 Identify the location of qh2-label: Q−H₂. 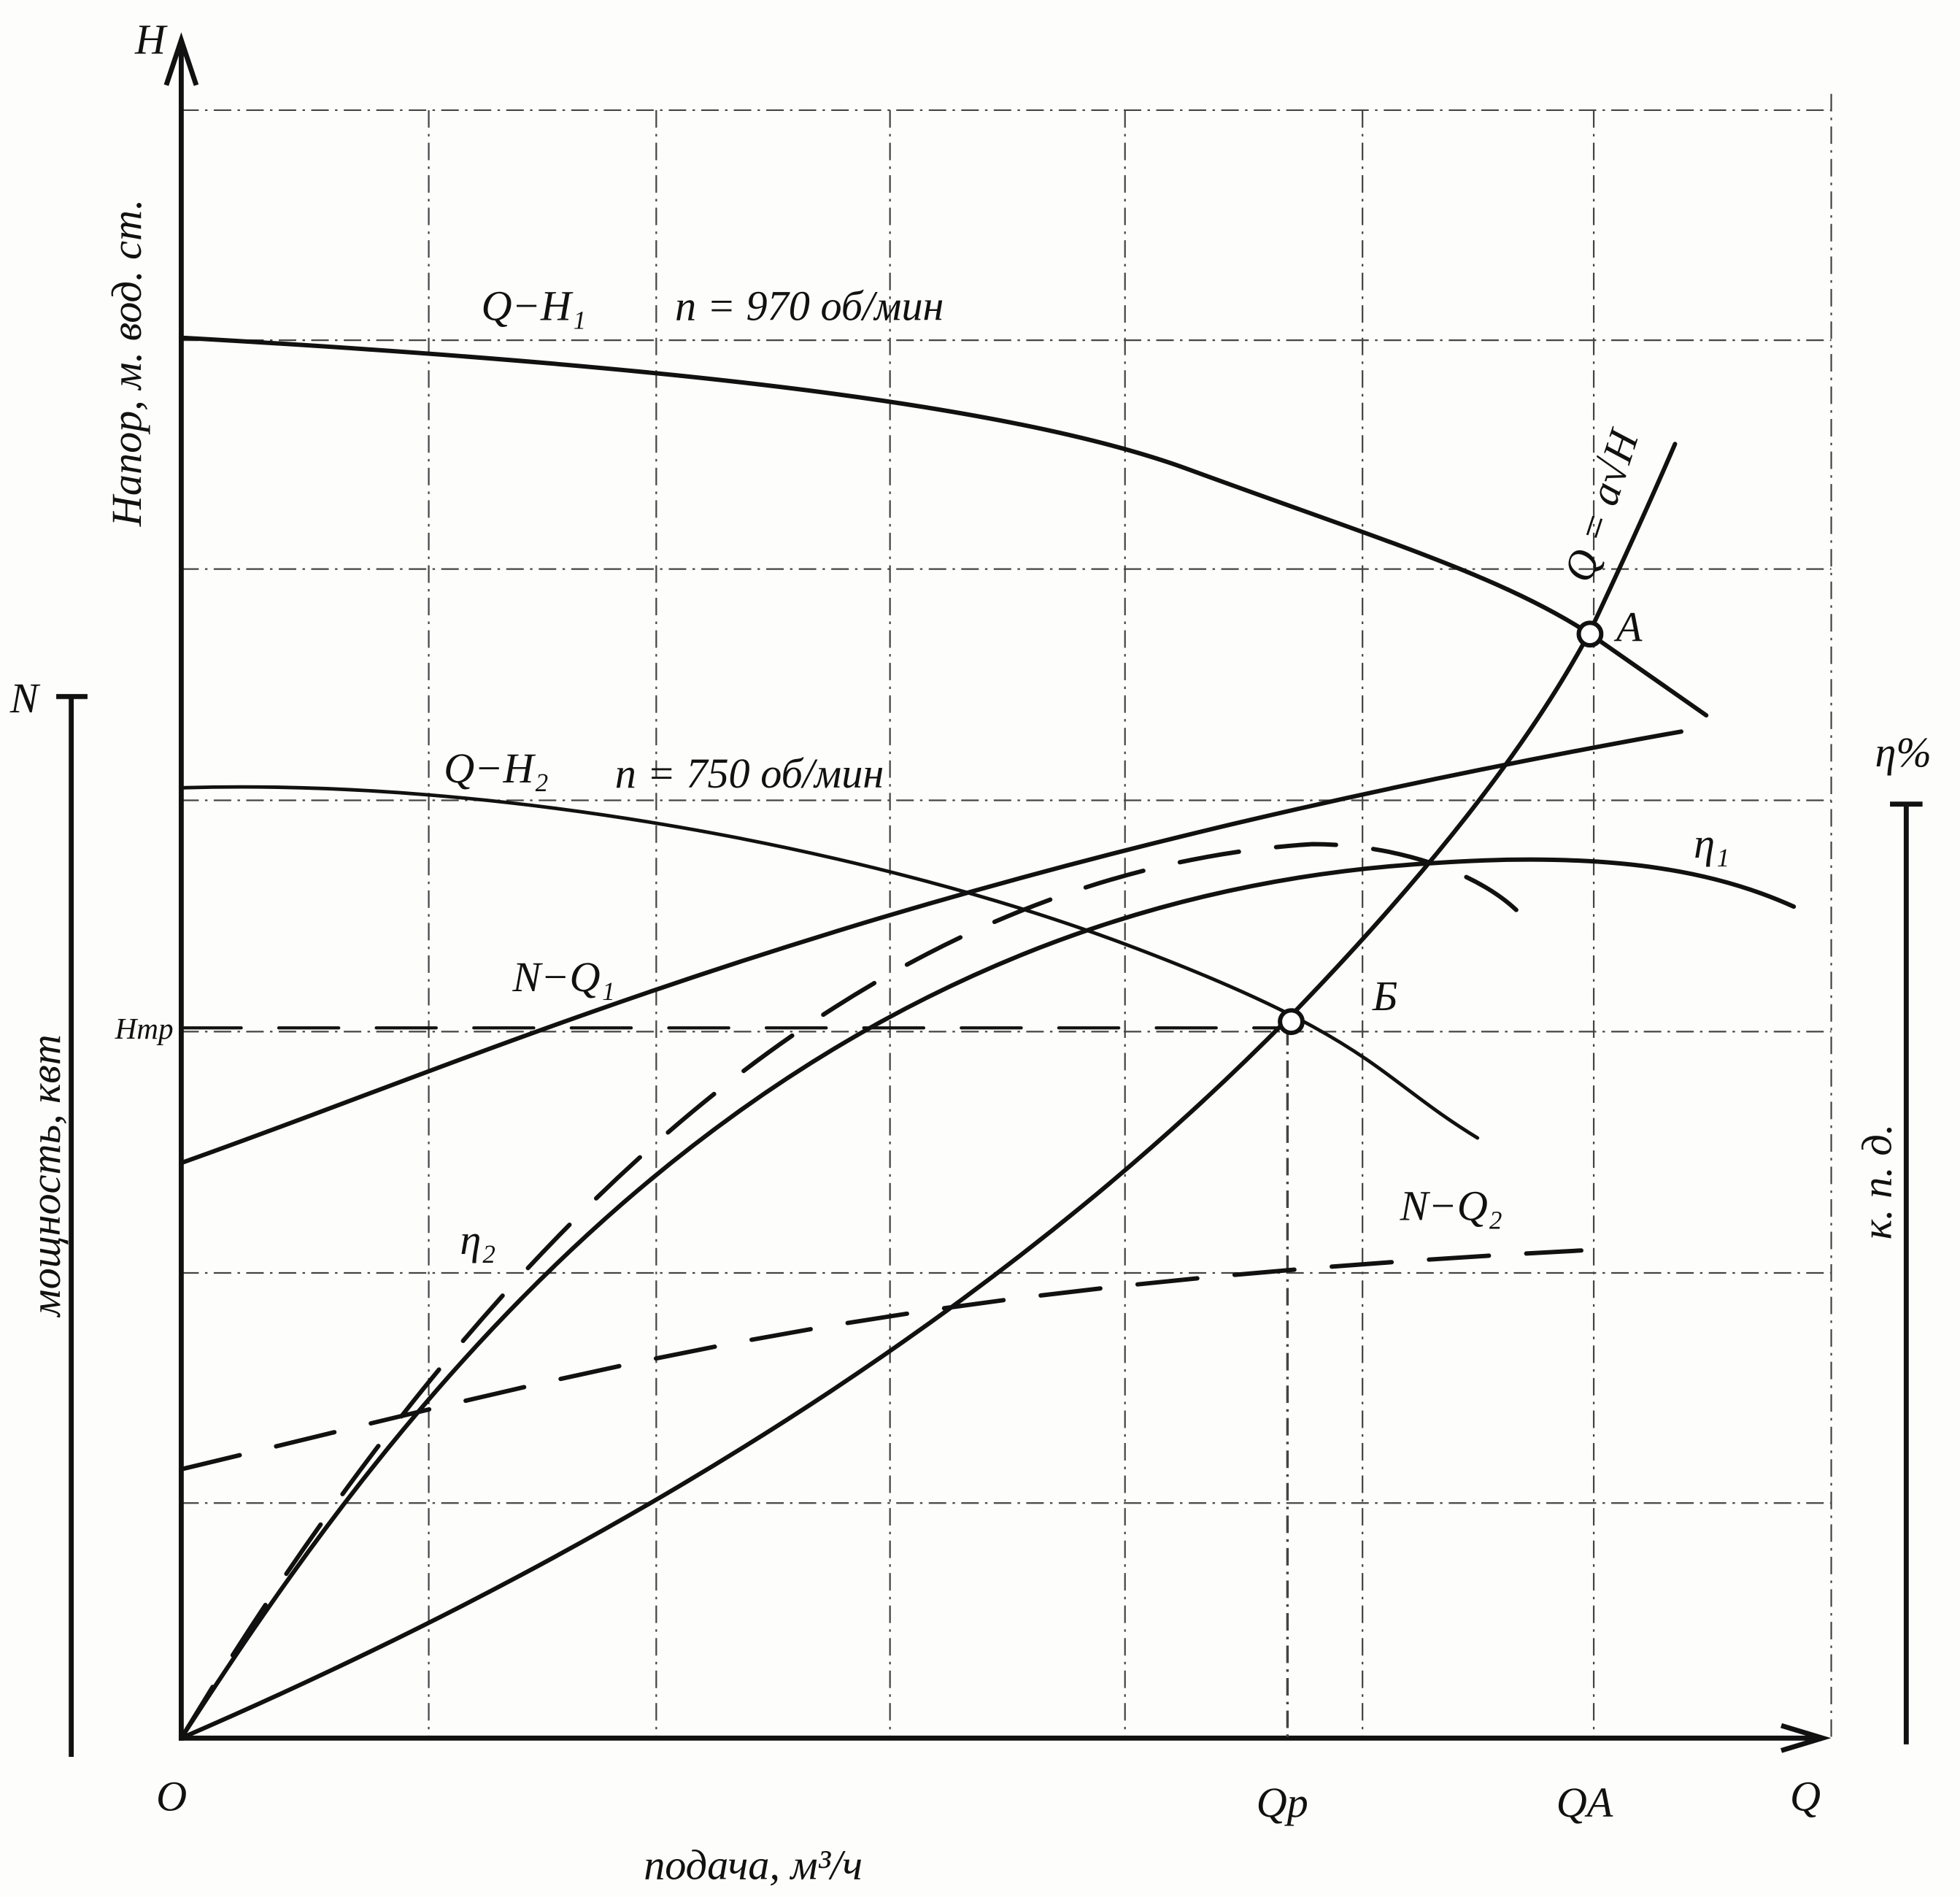
(496, 768).